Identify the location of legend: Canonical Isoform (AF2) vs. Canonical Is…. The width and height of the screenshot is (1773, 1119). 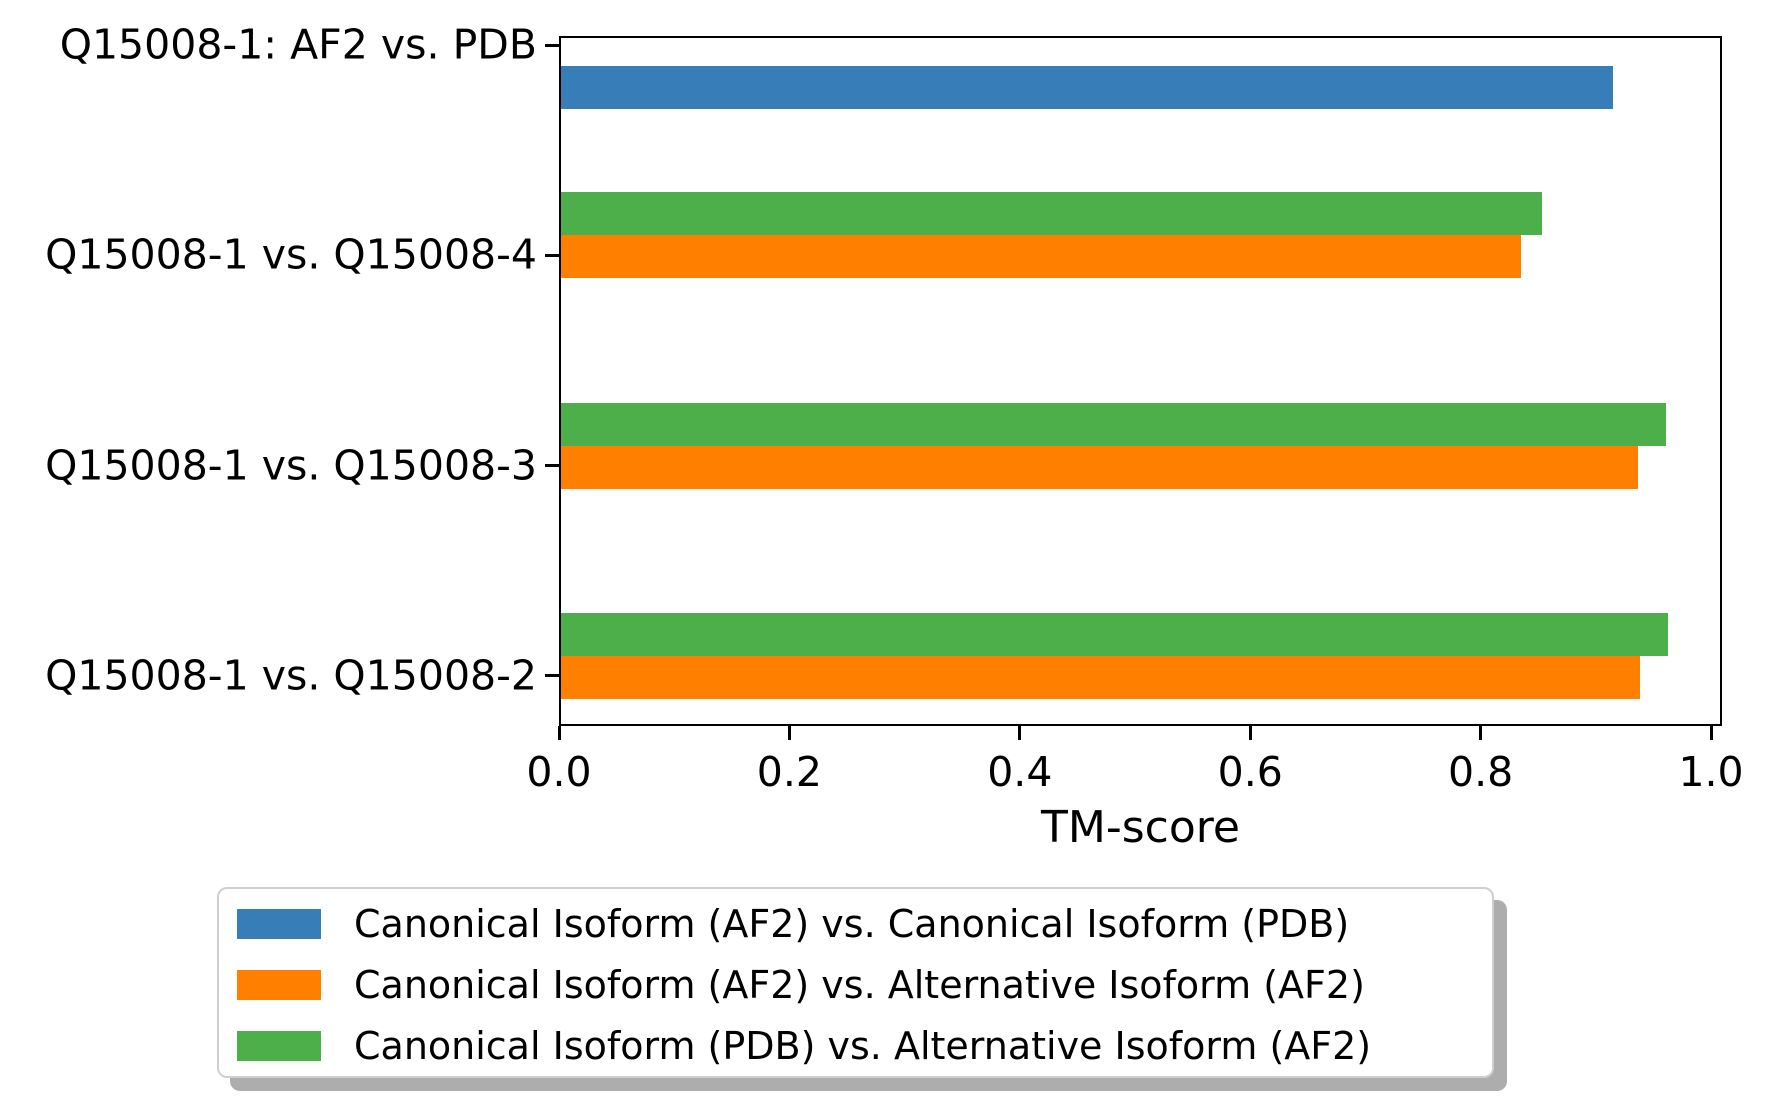
(855, 982).